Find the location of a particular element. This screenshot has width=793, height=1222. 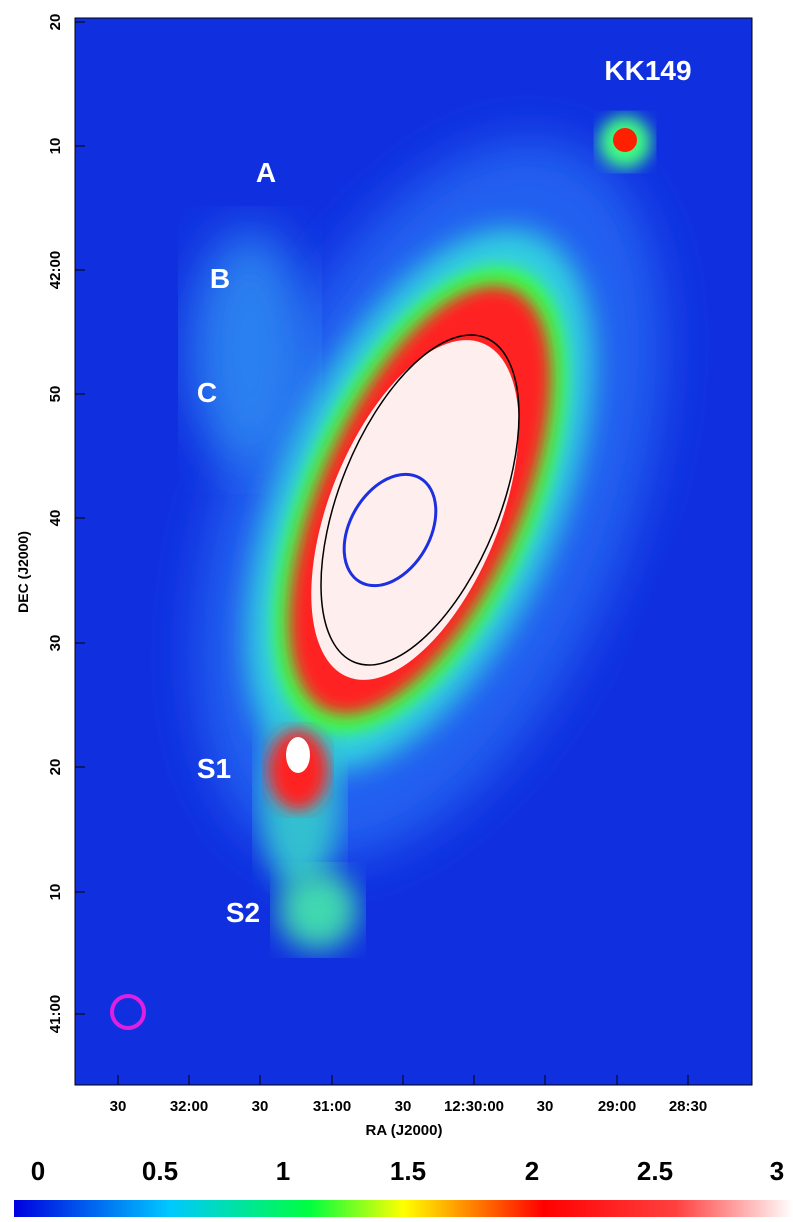

annotation: A is located at coordinates (266, 172).